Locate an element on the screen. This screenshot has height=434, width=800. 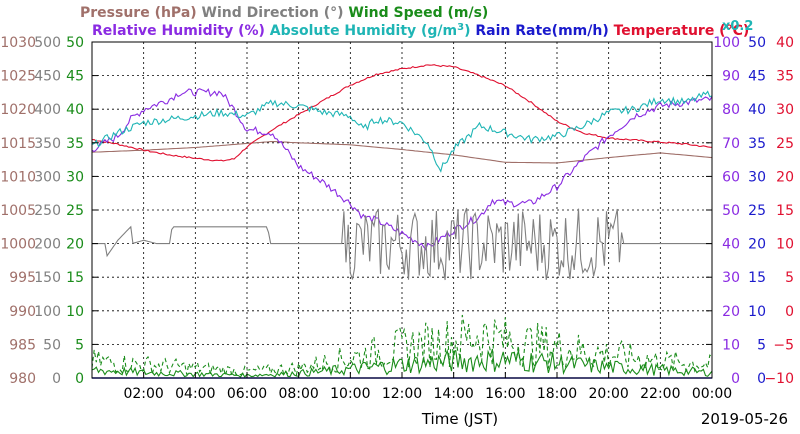
y-tick-label-relative_humidity: 60 is located at coordinates (731, 177).